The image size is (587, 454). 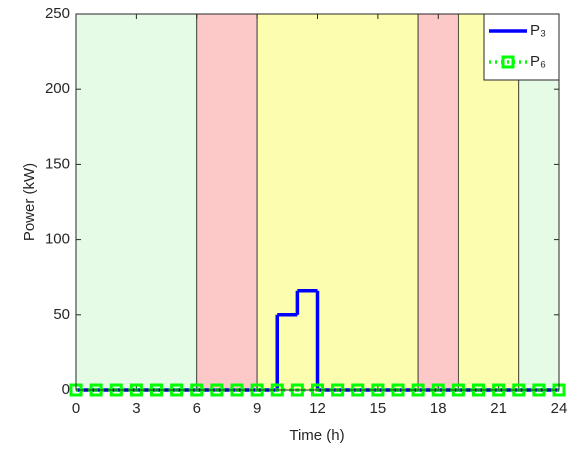 What do you see at coordinates (438, 408) in the screenshot?
I see `x-tick-label: 18` at bounding box center [438, 408].